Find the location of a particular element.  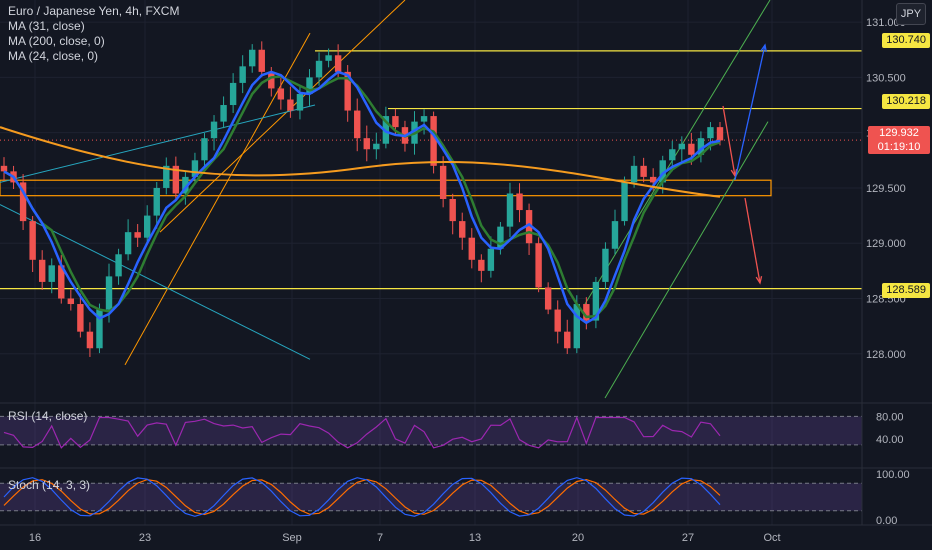

channel-orange-upper is located at coordinates (282, 116).